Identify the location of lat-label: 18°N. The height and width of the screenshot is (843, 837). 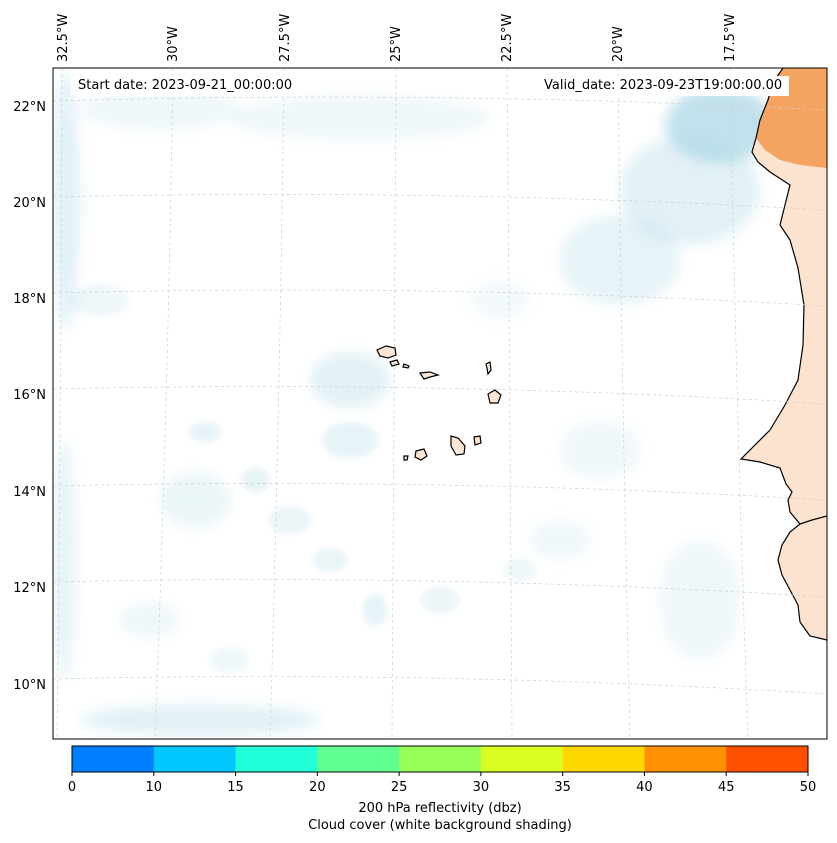
(29, 299).